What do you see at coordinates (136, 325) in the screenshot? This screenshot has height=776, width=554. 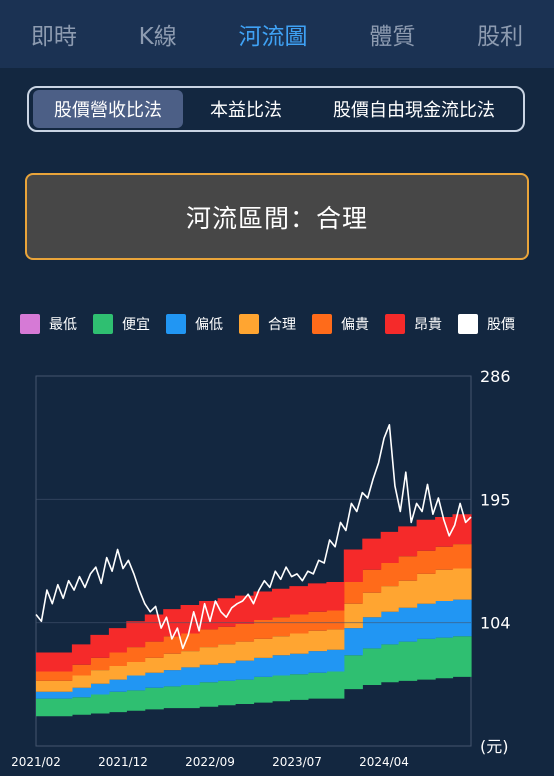 I see `legend-label: 便宜` at bounding box center [136, 325].